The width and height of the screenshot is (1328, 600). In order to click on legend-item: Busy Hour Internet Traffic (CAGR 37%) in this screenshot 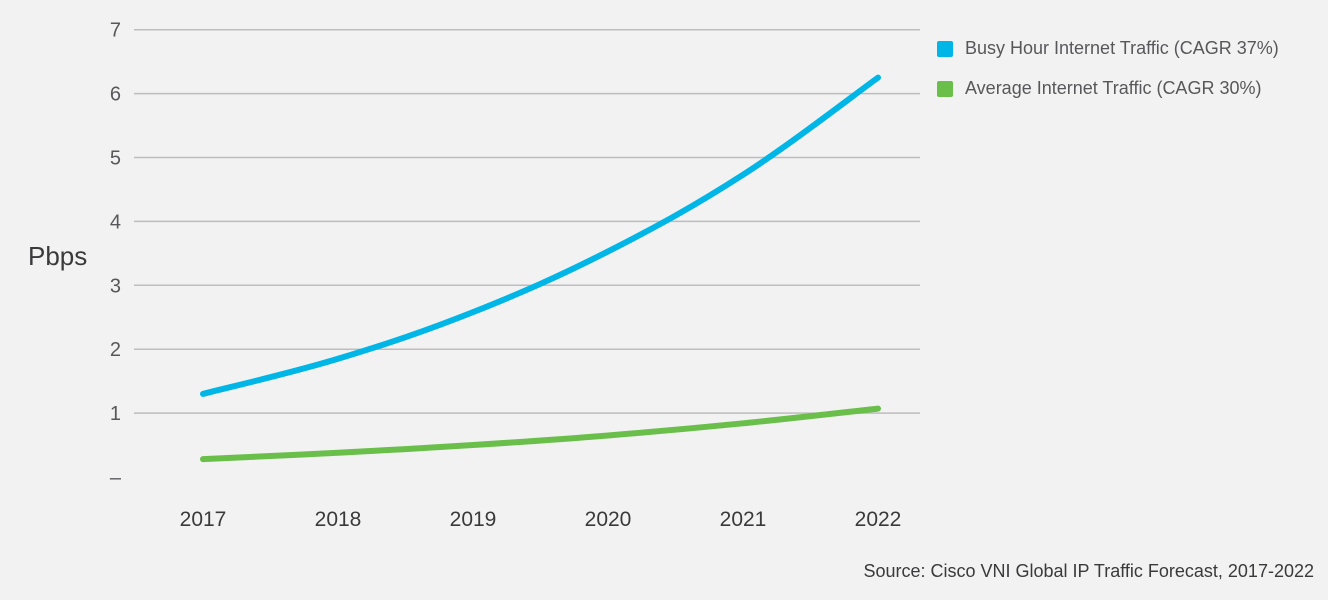, I will do `click(1108, 48)`.